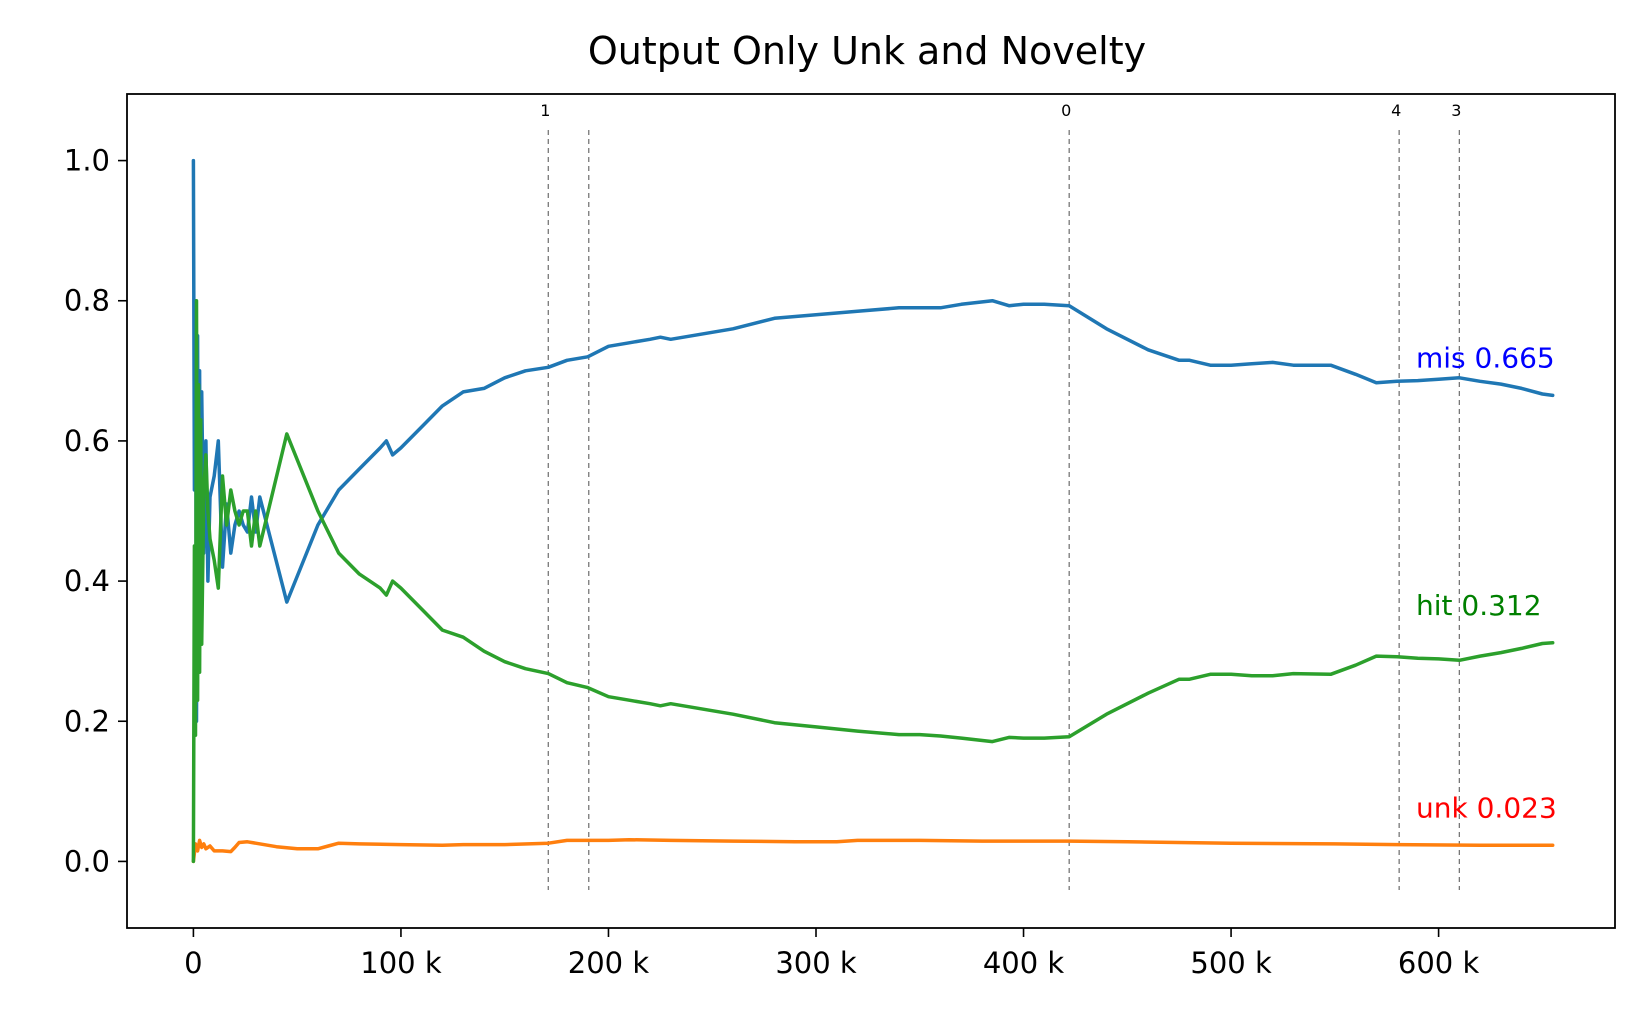 This screenshot has width=1643, height=1023. Describe the element at coordinates (816, 963) in the screenshot. I see `x-tick-label: 300 k` at that location.